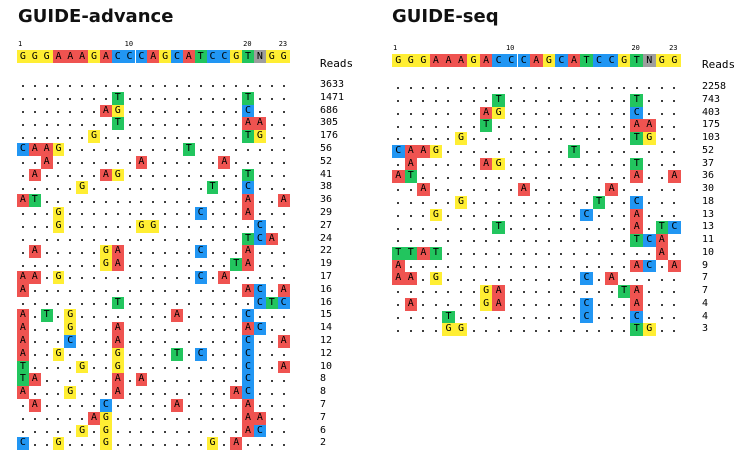  Describe the element at coordinates (705, 316) in the screenshot. I see `read-count: 4` at that location.